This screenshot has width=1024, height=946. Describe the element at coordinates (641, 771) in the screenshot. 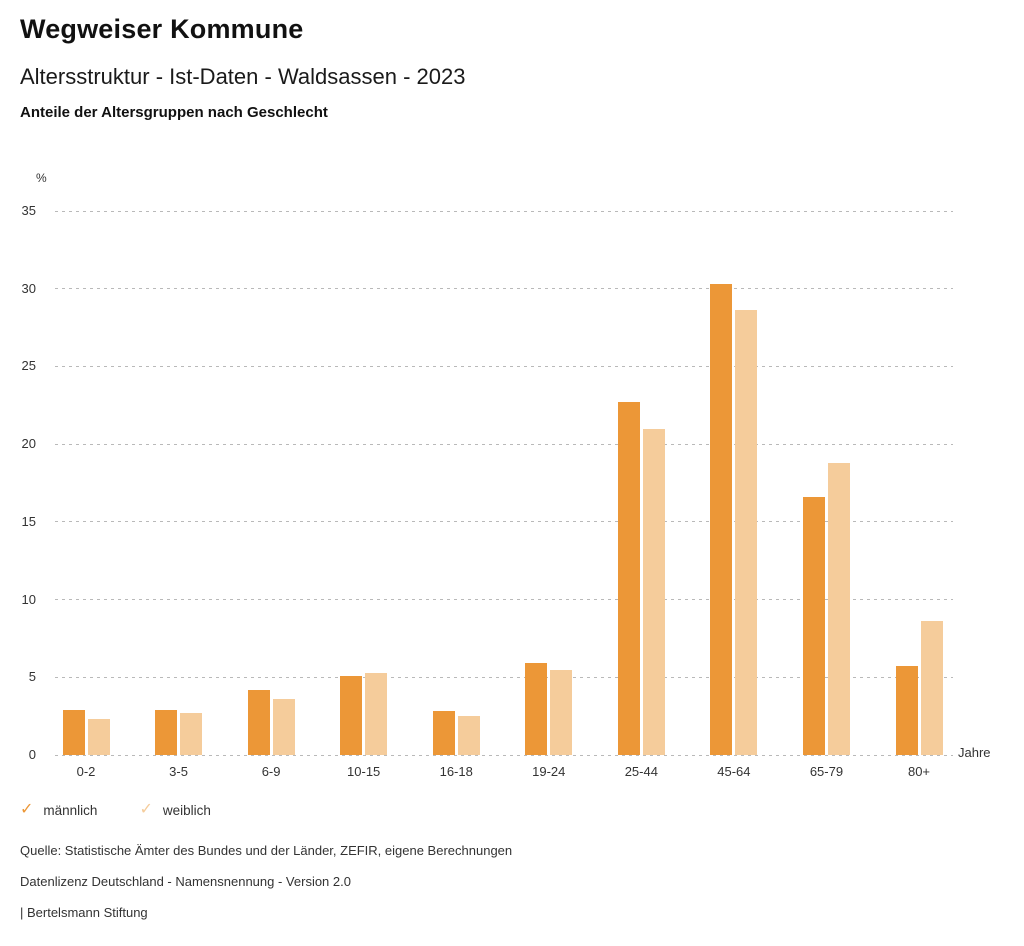

I see `x-tick-label-25-44: 25-44` at that location.